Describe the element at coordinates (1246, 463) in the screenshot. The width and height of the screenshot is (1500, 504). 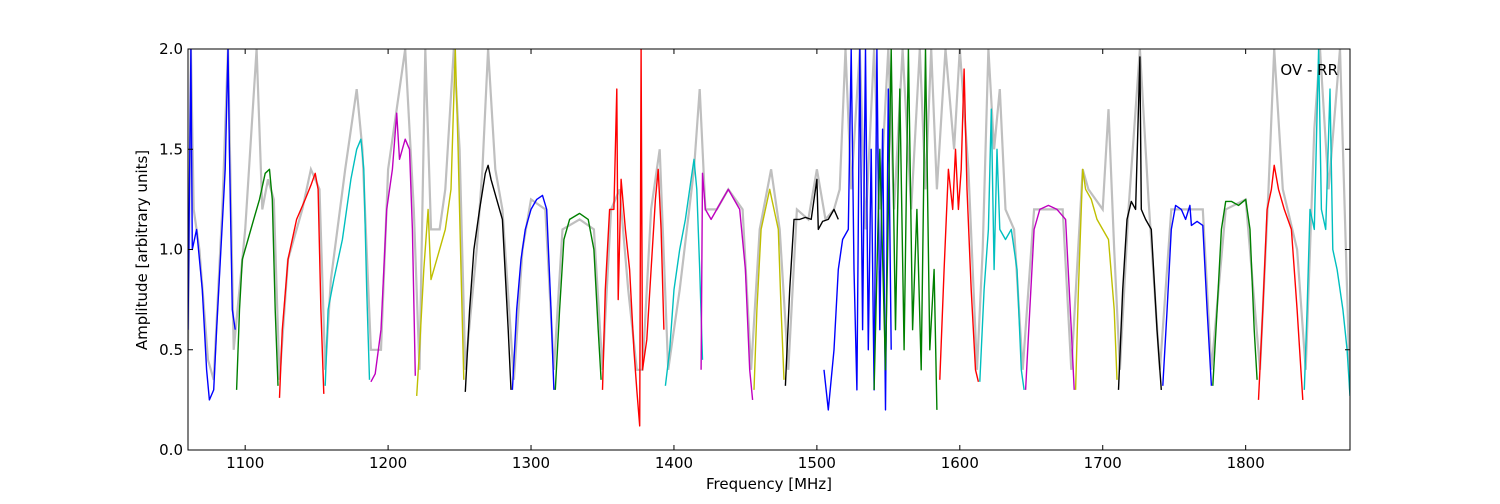
I see `x-tick-label: 1800` at that location.